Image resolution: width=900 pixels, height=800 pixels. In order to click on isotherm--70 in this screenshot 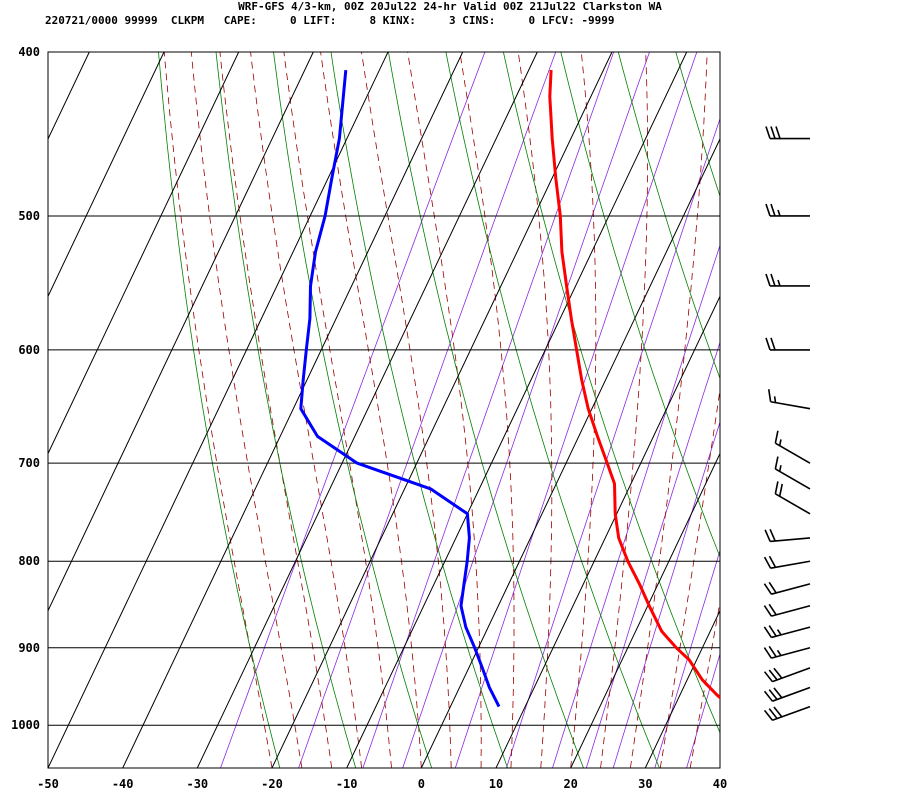, I will do `click(144, 253)`.